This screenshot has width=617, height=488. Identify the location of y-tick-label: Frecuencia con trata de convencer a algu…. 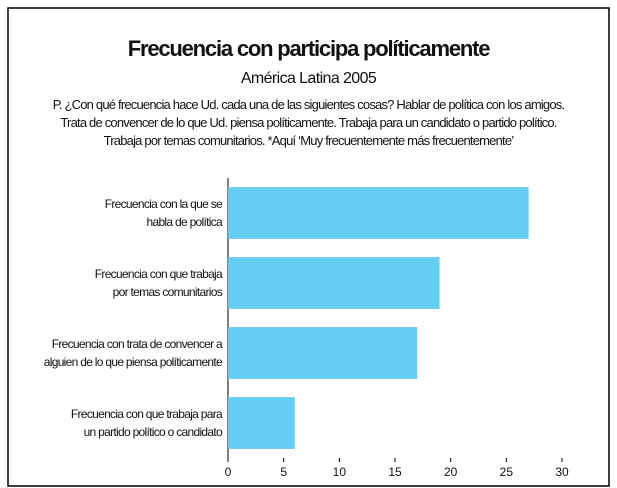
(133, 353).